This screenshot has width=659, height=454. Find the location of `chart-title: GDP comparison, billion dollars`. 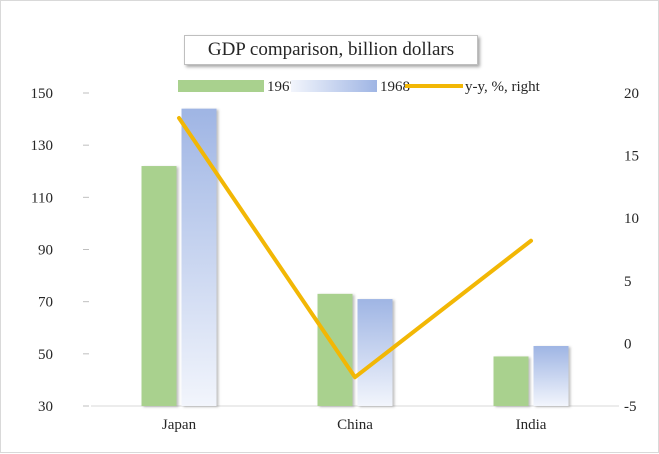

chart-title: GDP comparison, billion dollars is located at coordinates (331, 49).